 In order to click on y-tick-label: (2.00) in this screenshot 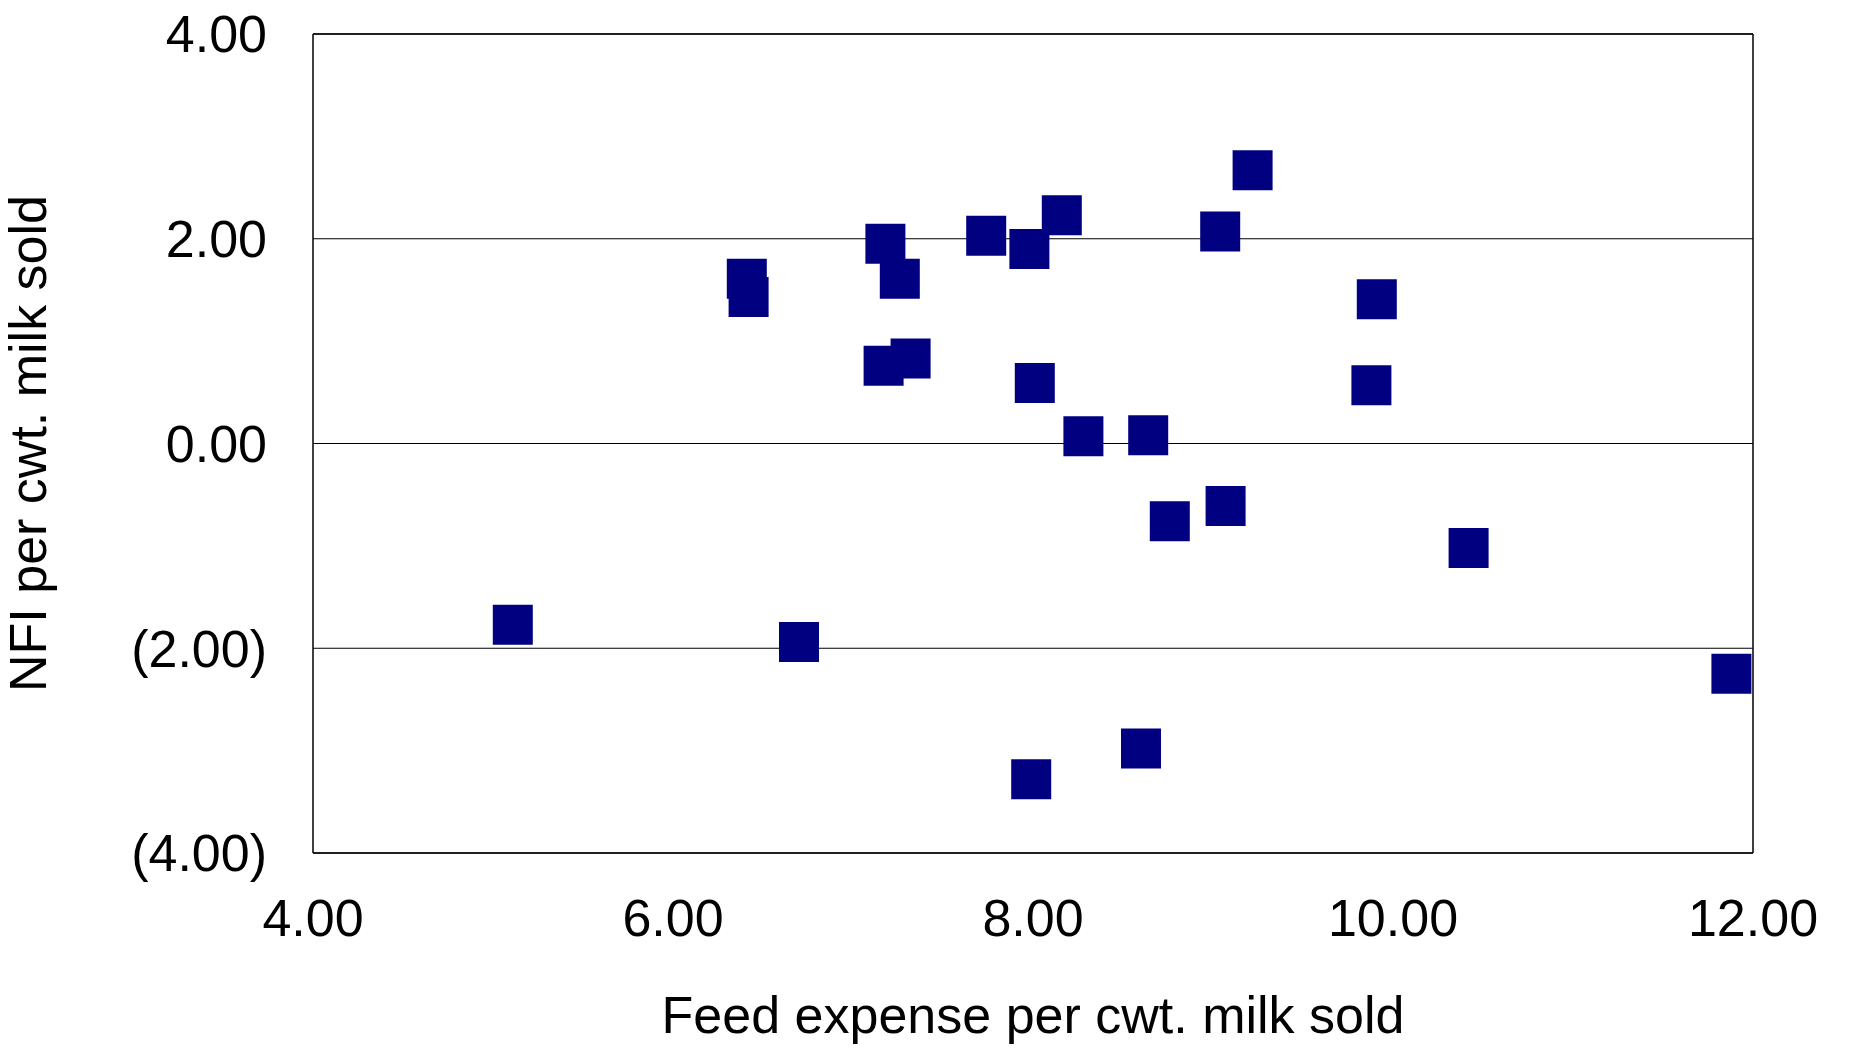, I will do `click(199, 648)`.